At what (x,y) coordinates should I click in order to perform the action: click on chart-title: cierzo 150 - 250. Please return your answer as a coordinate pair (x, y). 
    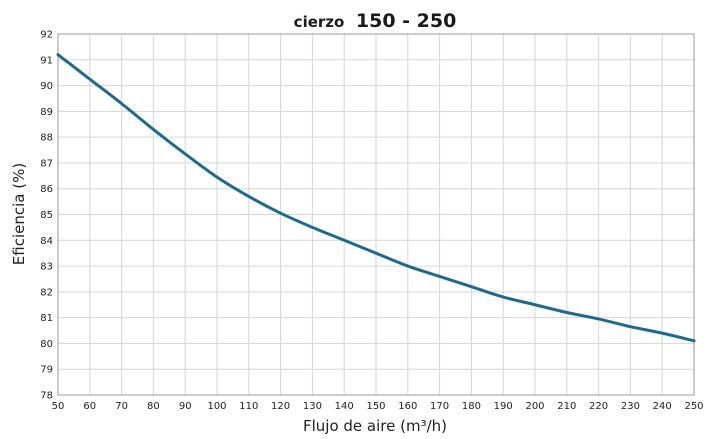
    Looking at the image, I should click on (375, 21).